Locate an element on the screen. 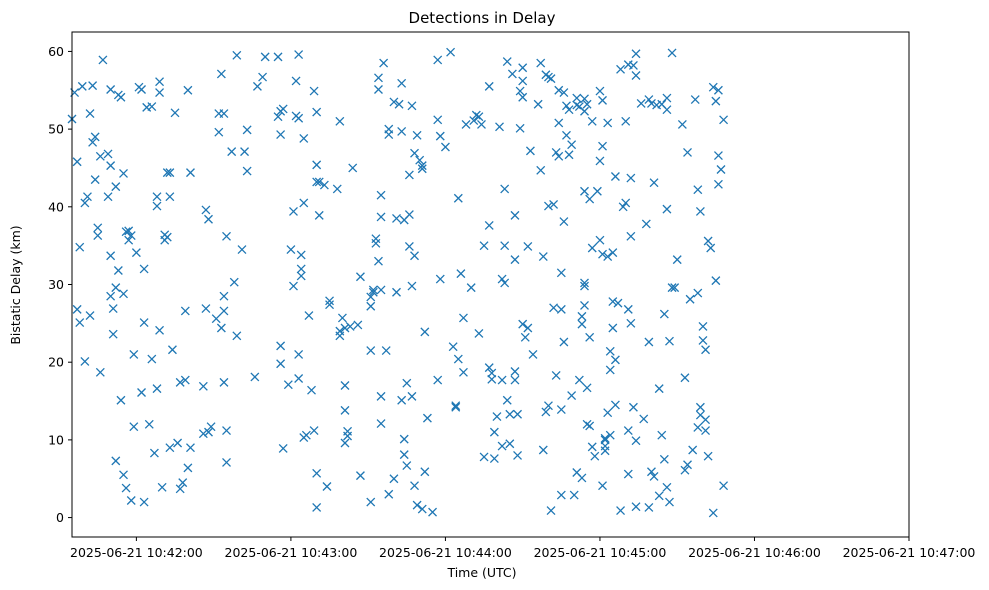 This screenshot has width=989, height=590. y-axis: 0 10 20 30 40 50 60 is located at coordinates (60, 284).